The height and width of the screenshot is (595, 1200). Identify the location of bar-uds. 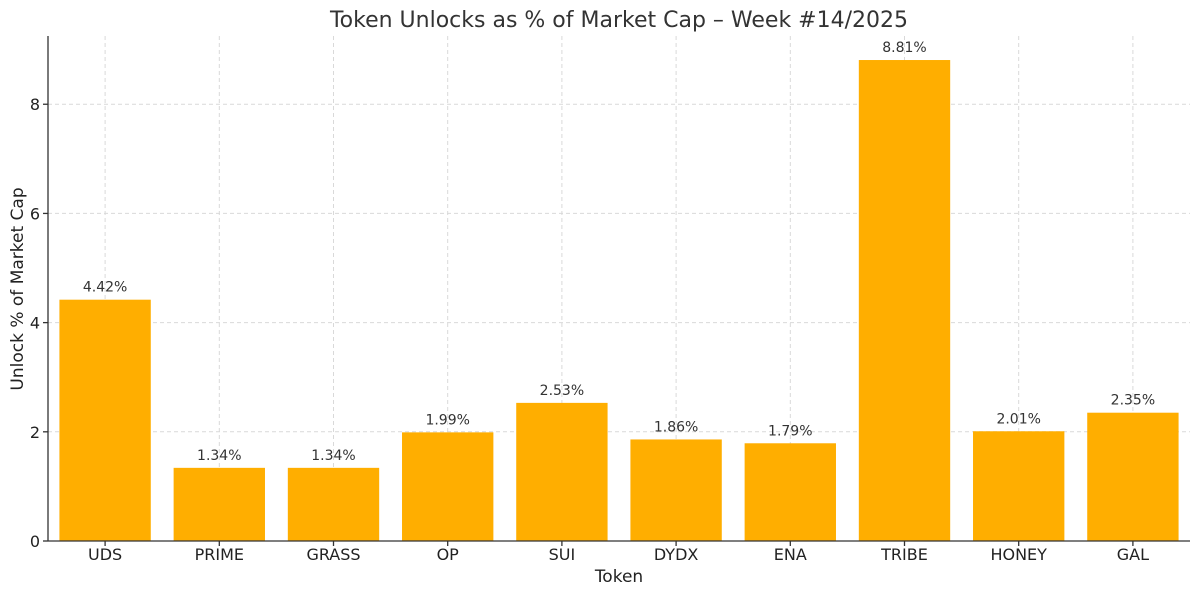
(105, 420).